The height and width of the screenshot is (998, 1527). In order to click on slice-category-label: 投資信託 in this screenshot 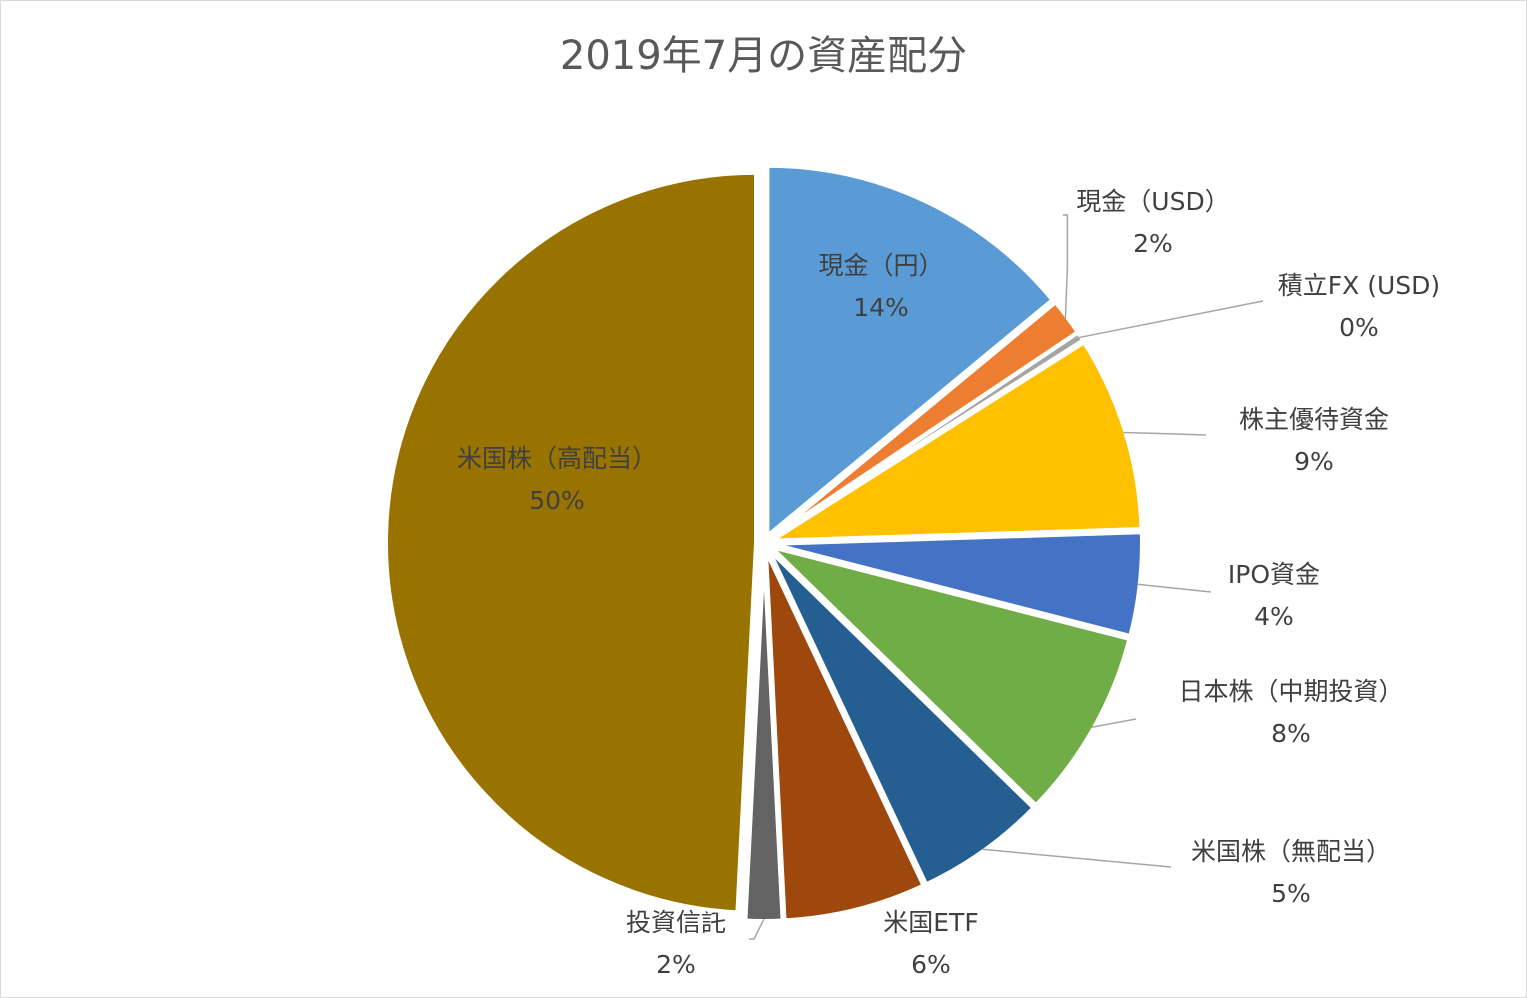, I will do `click(676, 922)`.